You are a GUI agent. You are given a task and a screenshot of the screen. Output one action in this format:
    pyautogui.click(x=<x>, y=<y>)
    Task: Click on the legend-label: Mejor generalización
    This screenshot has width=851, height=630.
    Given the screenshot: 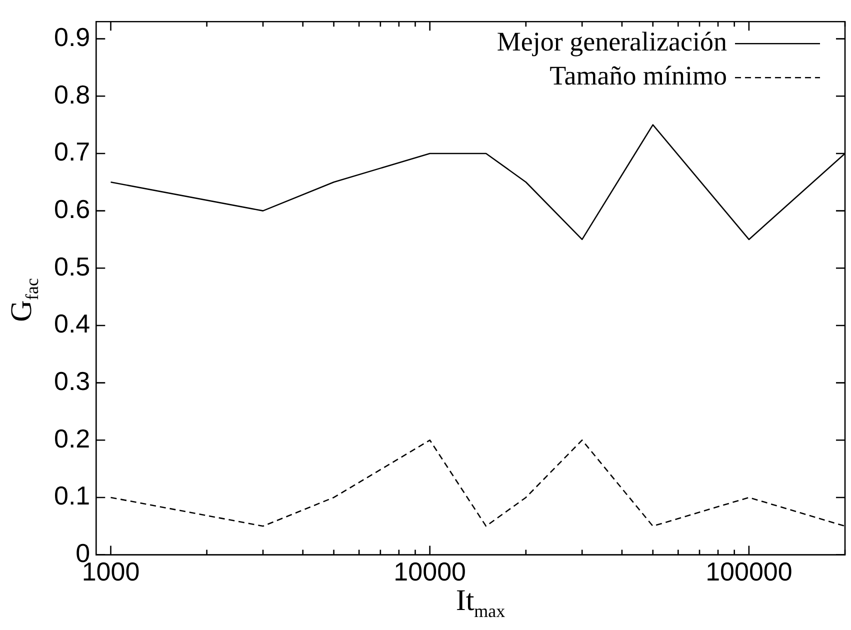 What is the action you would take?
    pyautogui.click(x=612, y=41)
    